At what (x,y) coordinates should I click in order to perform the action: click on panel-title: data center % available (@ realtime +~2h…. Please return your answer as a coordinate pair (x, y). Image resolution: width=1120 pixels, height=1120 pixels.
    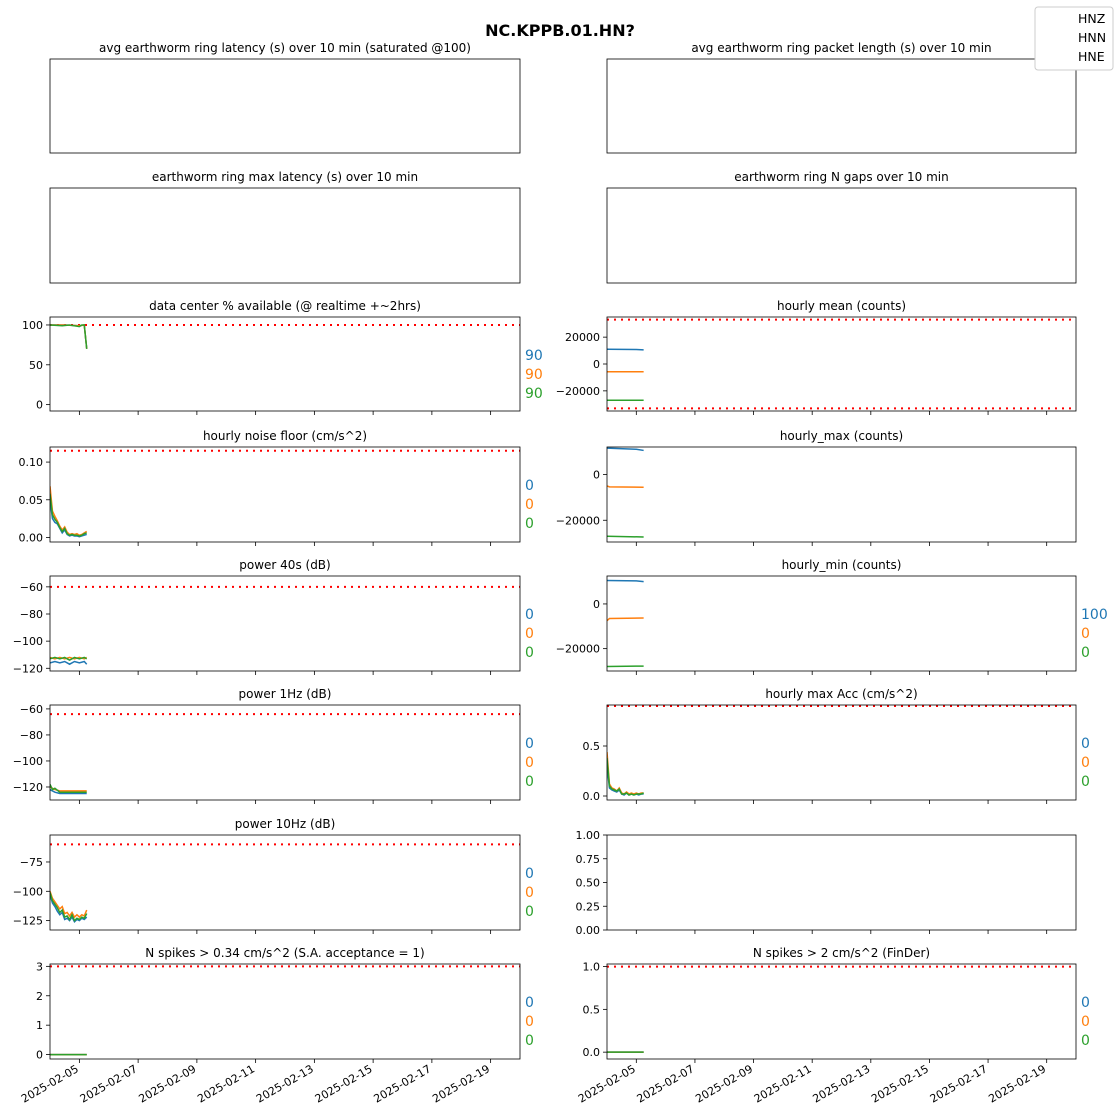
    Looking at the image, I should click on (285, 306).